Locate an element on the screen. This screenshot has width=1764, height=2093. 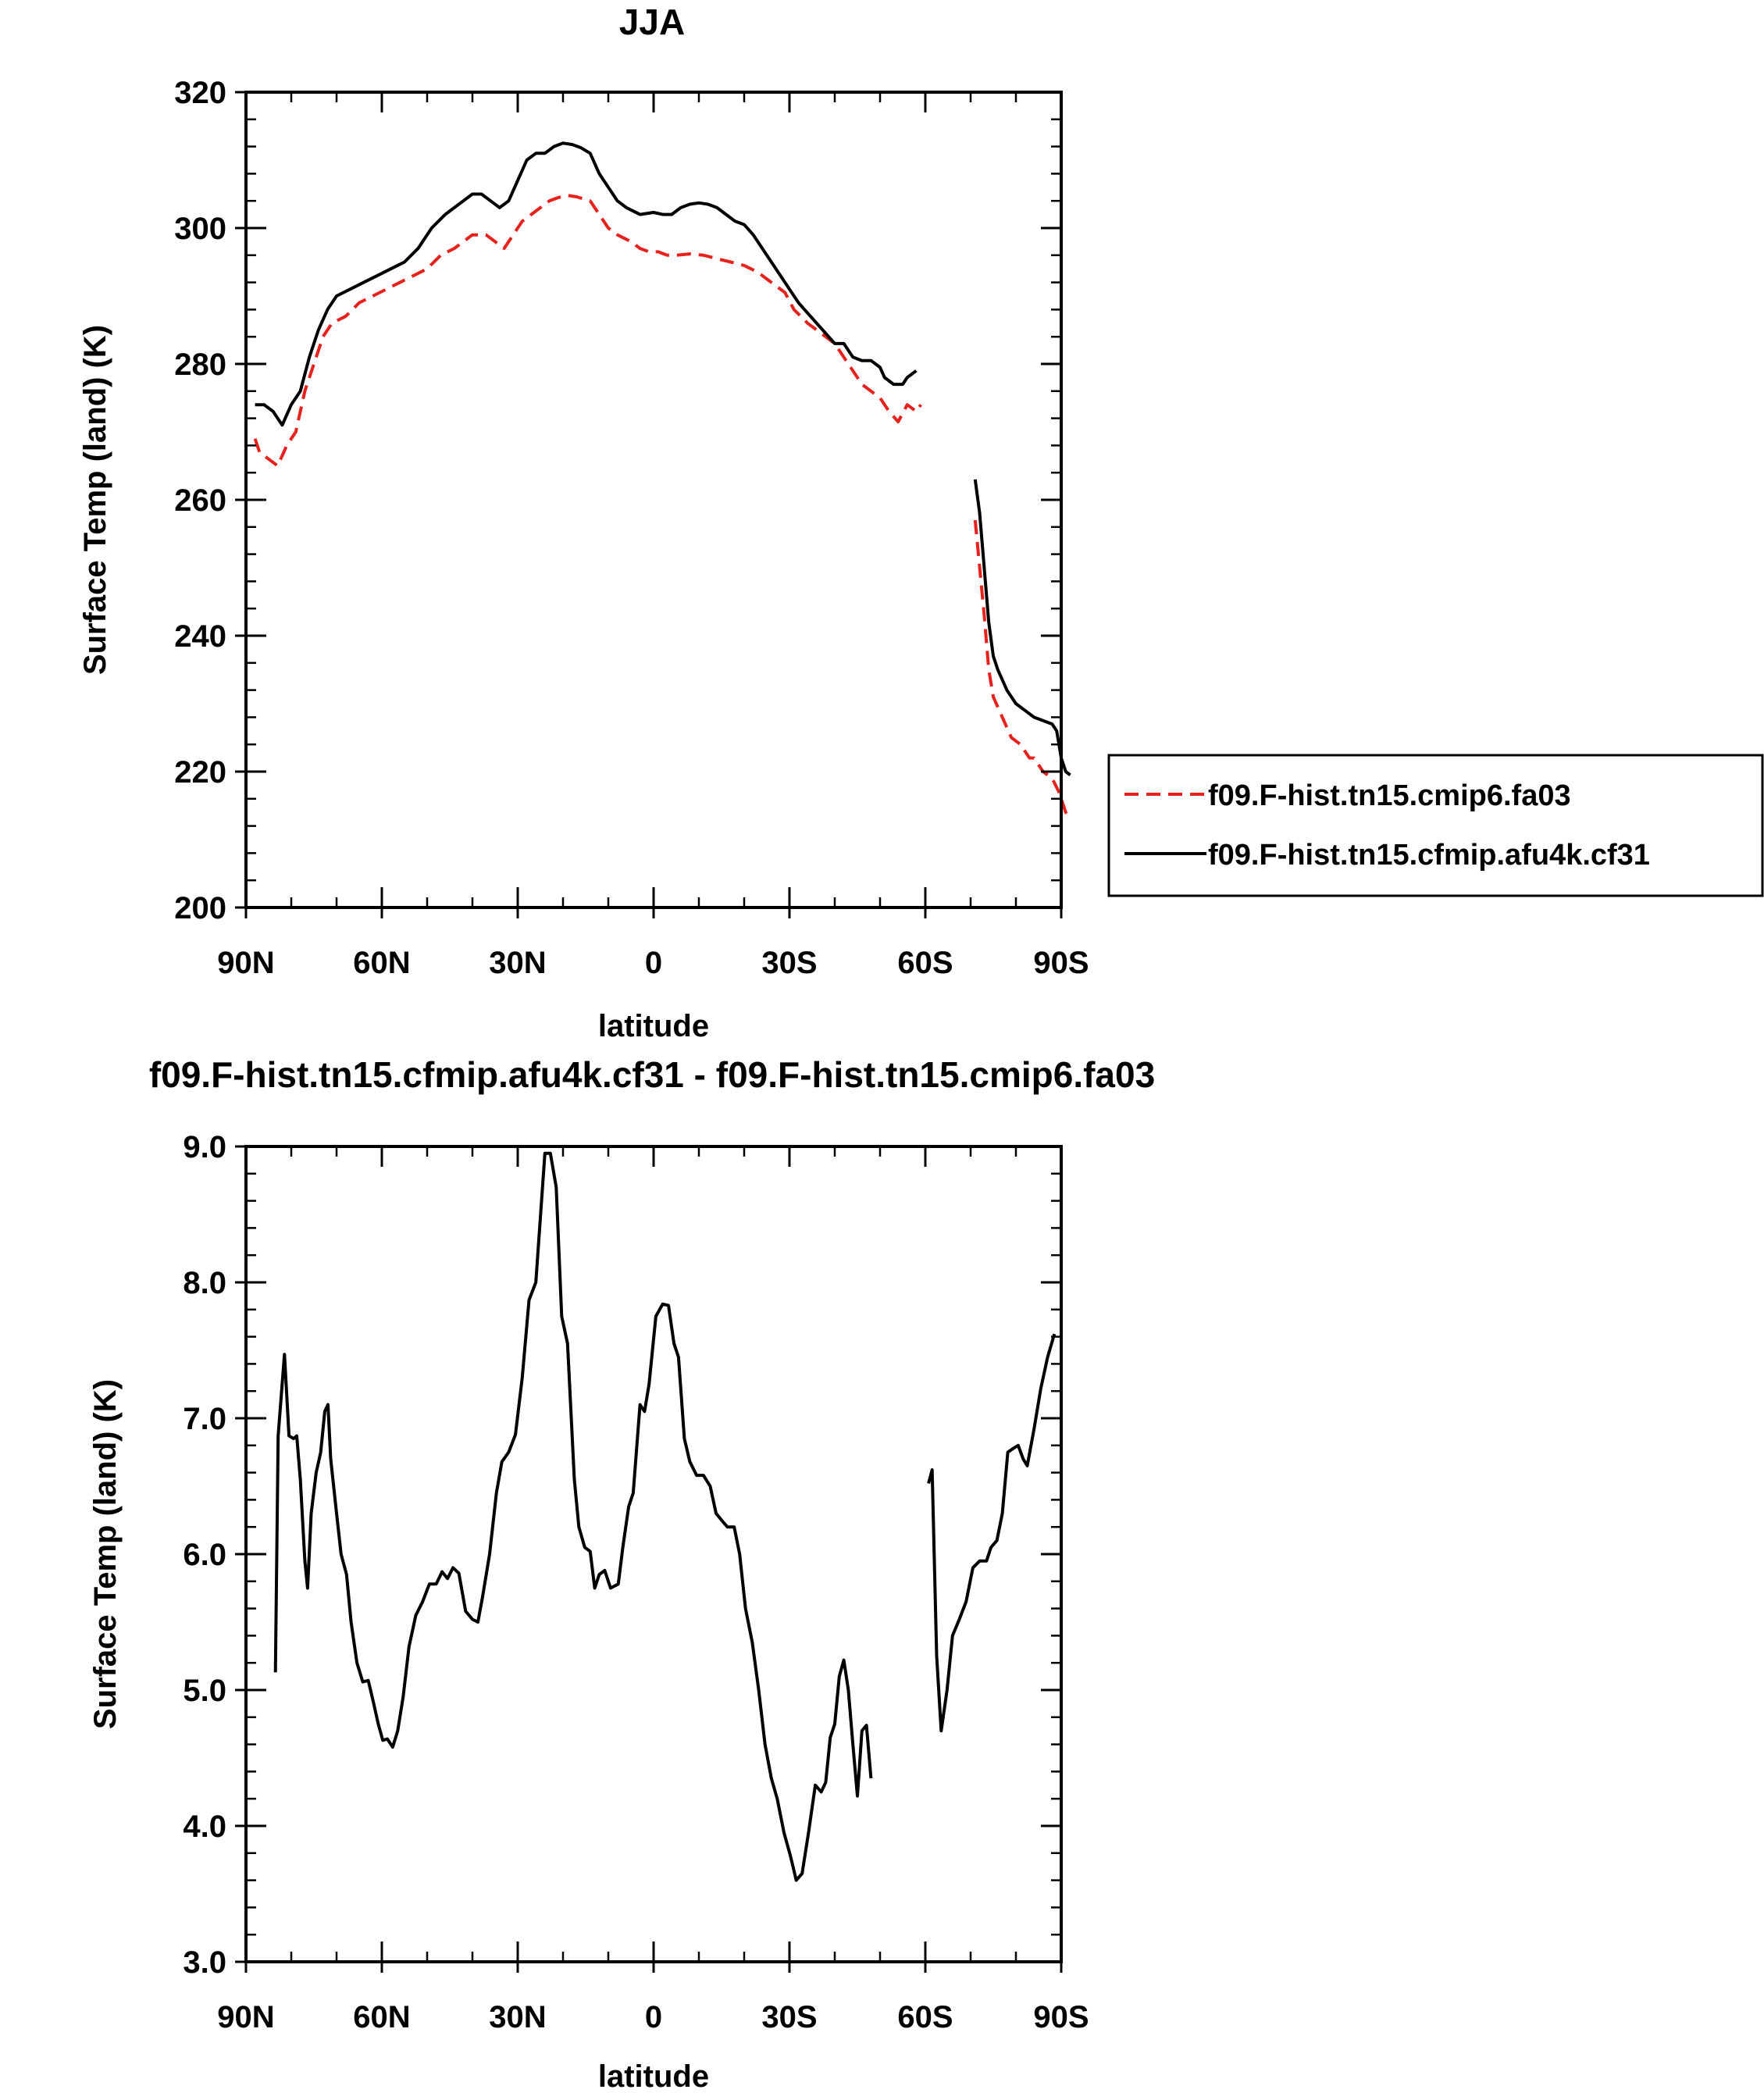
bottom-y-tick-label: 9.0 is located at coordinates (204, 1147).